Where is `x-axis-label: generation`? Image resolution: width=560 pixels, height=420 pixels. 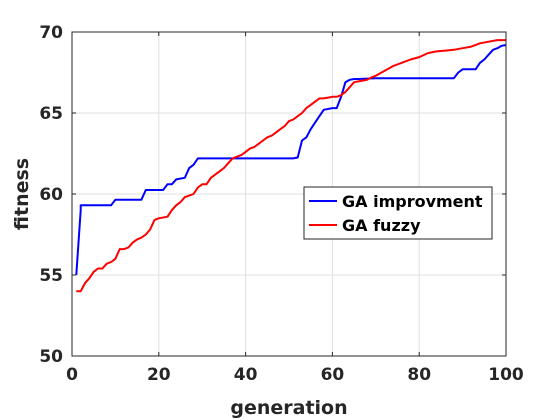
x-axis-label: generation is located at coordinates (288, 408).